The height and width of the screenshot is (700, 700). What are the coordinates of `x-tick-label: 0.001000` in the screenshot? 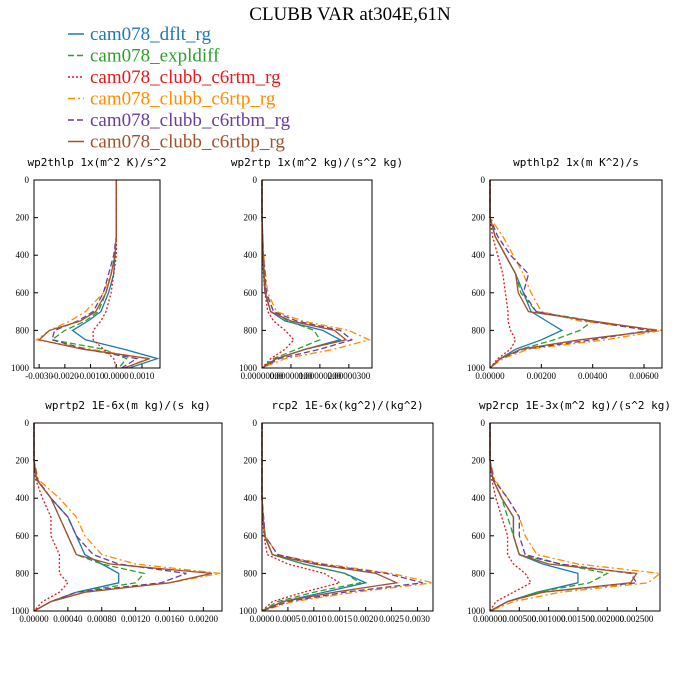 It's located at (549, 619).